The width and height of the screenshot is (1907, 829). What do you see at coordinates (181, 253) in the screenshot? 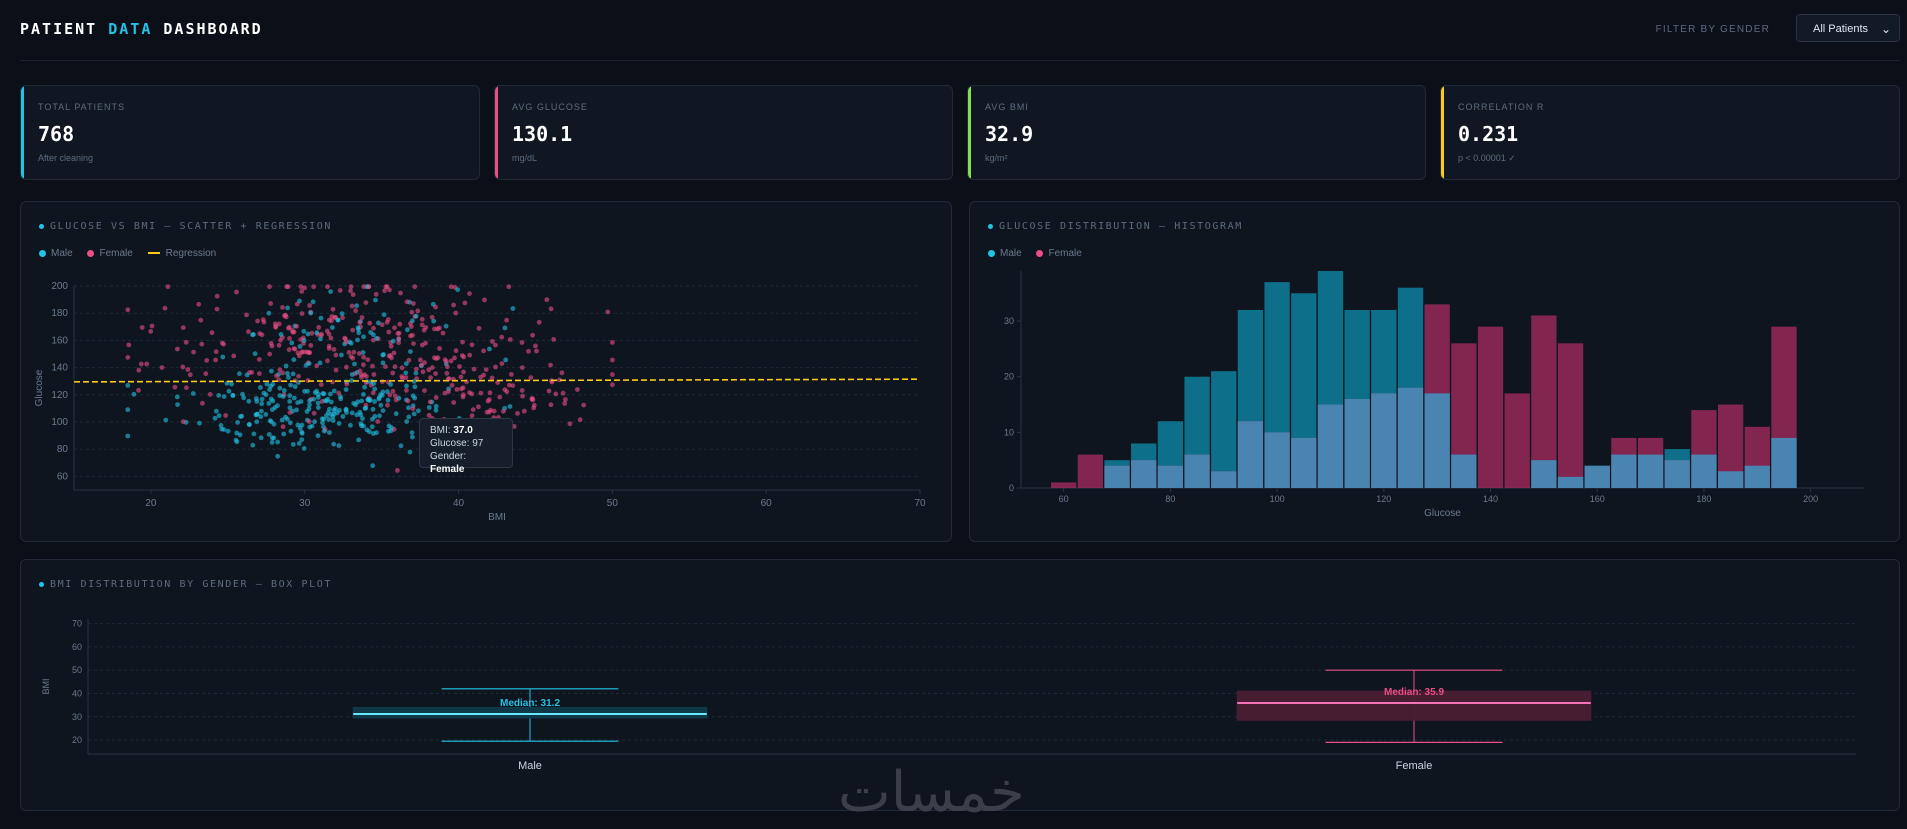
I see `legend-item-regression: Regression` at bounding box center [181, 253].